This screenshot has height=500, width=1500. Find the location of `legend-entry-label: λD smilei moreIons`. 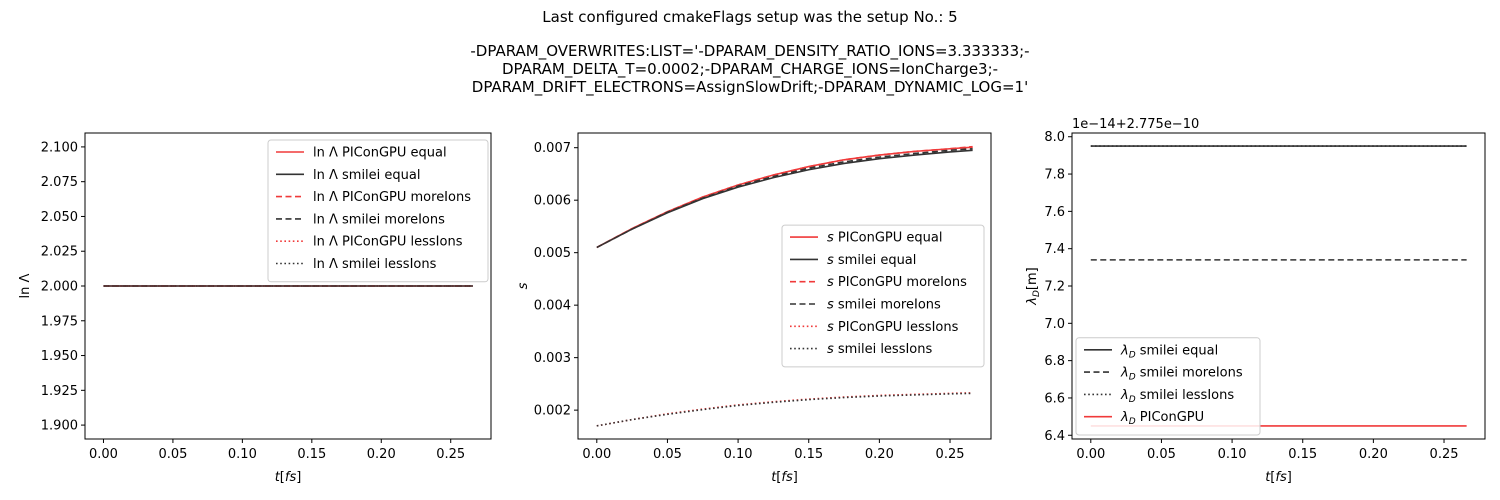

legend-entry-label: λD smilei moreIons is located at coordinates (1181, 374).